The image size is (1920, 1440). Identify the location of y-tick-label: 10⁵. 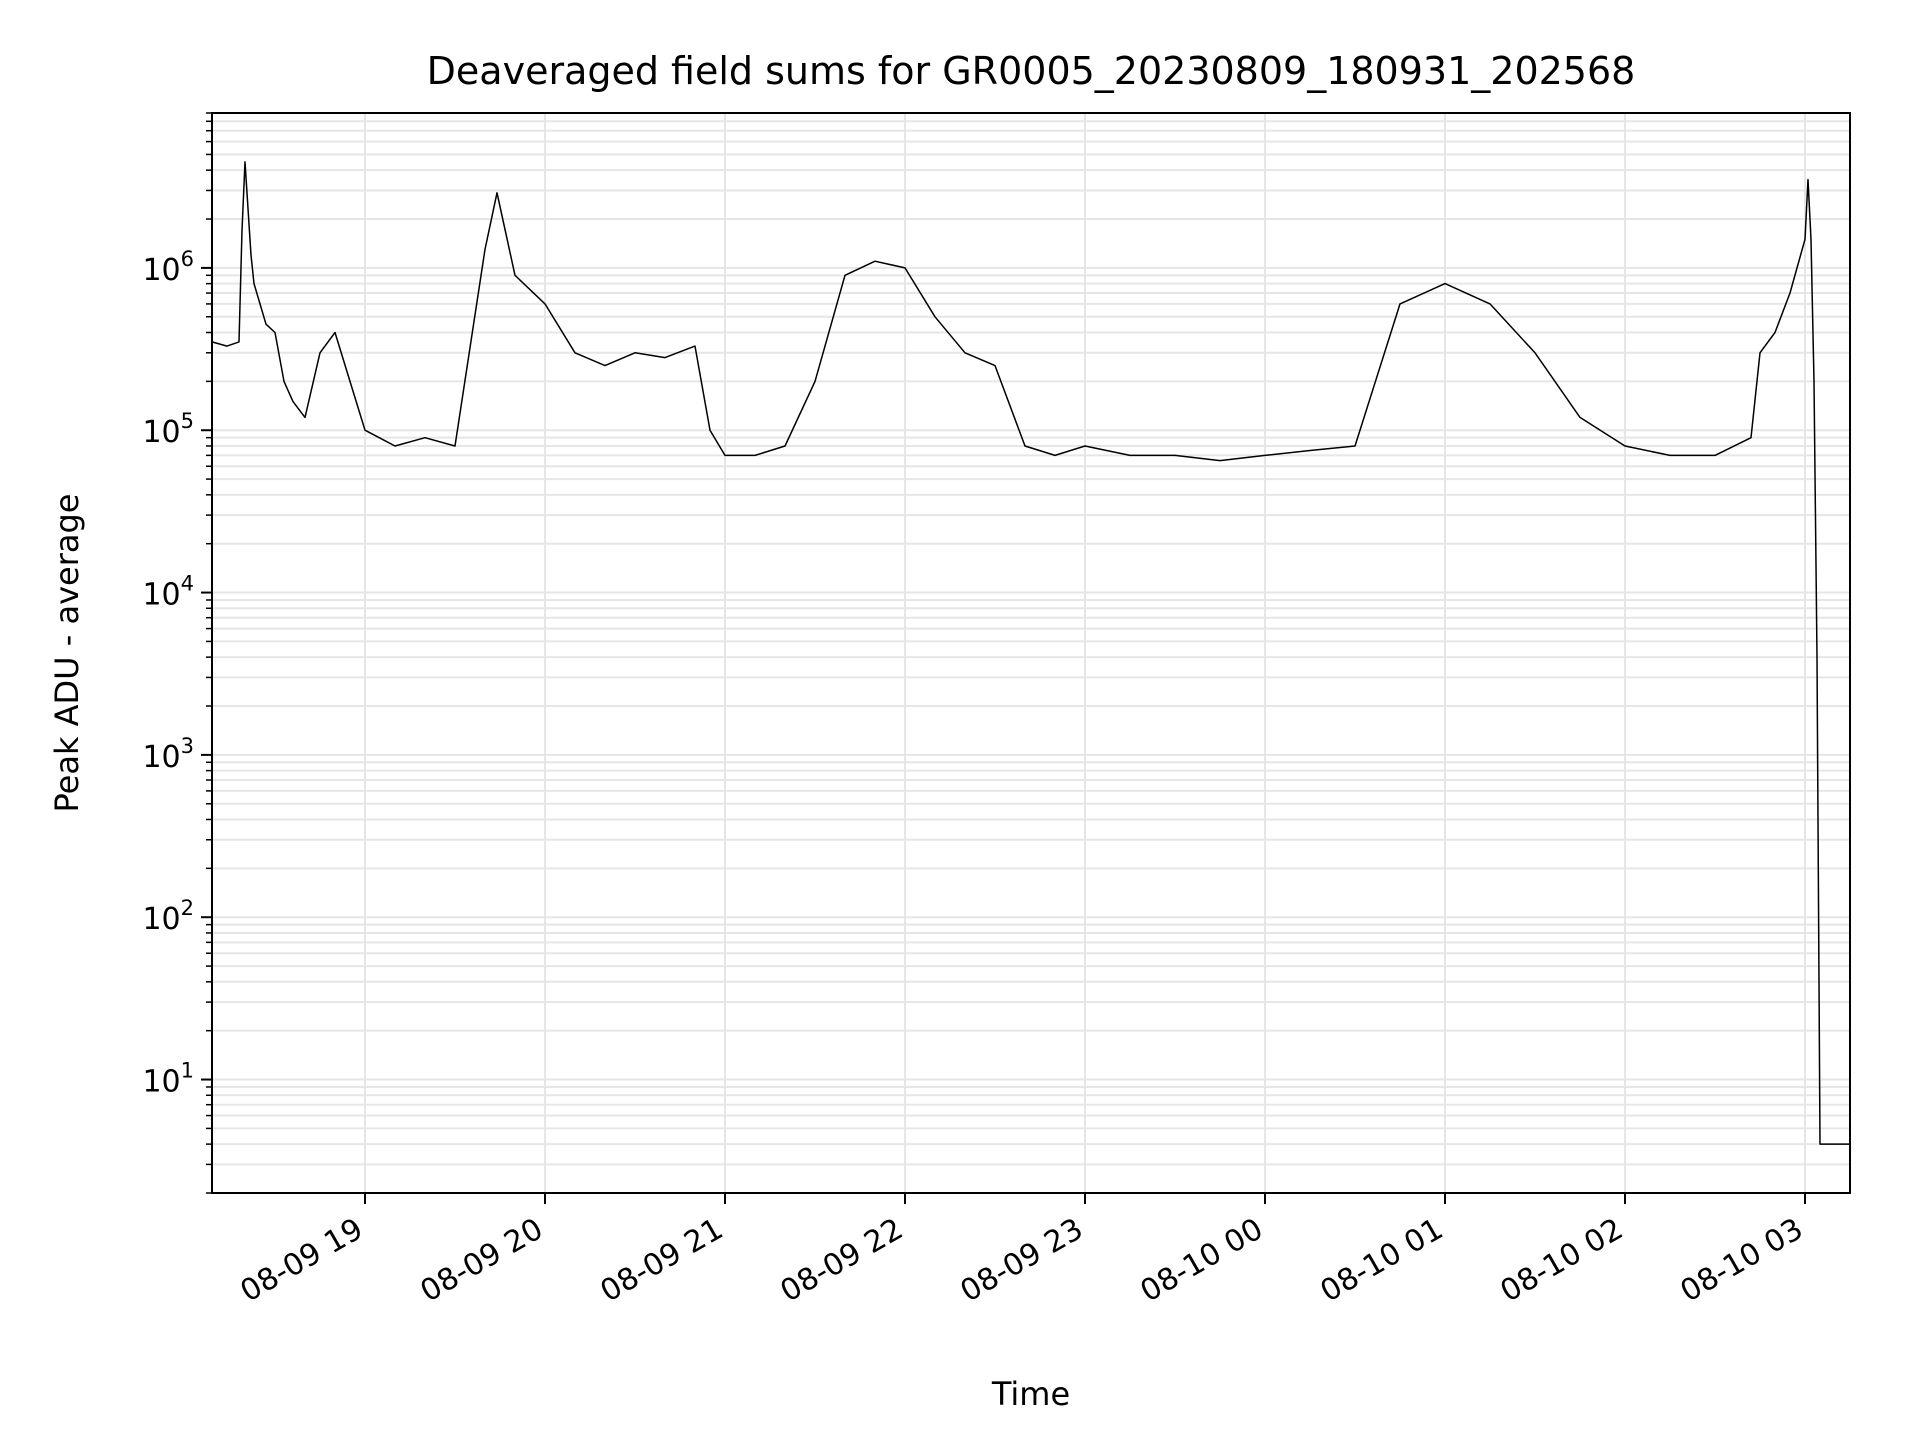
(168, 429).